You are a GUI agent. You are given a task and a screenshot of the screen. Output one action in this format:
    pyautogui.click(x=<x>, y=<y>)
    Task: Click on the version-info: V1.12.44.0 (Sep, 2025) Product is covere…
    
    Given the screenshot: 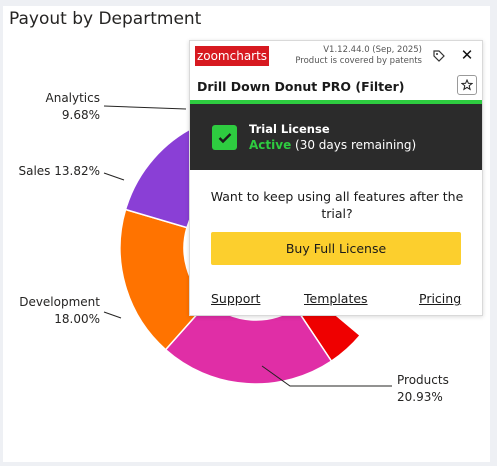 What is the action you would take?
    pyautogui.click(x=358, y=56)
    